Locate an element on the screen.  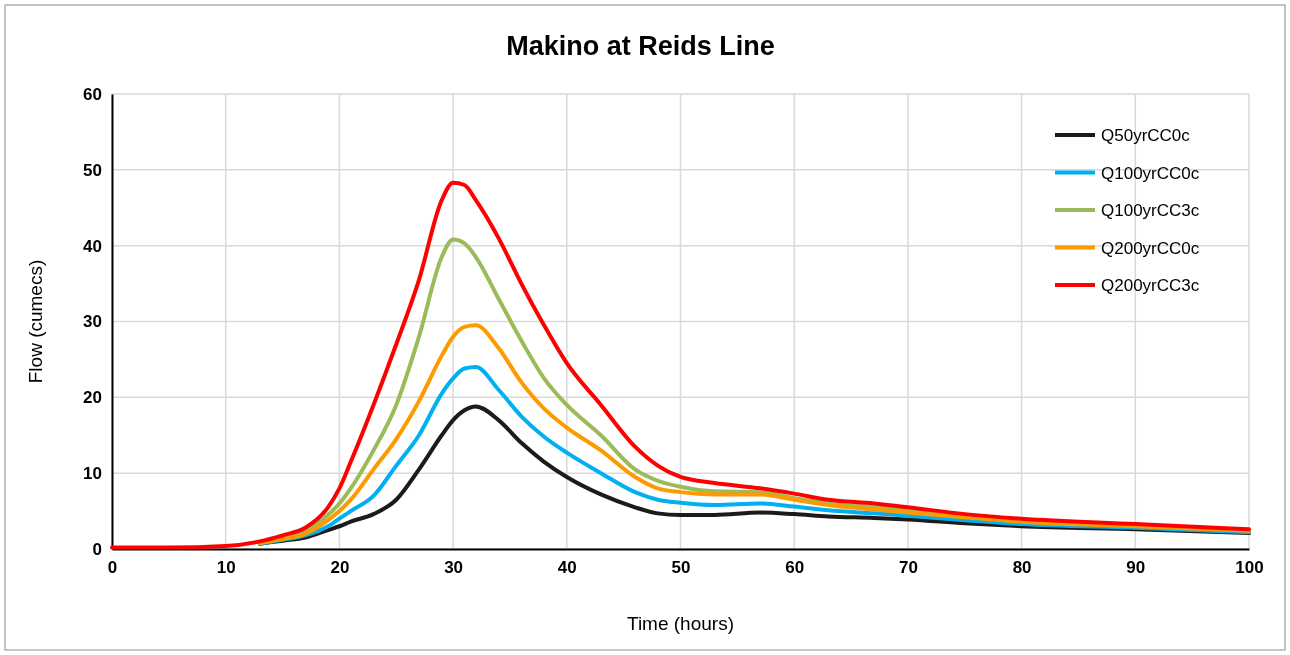
y-tick-label: 30 is located at coordinates (92, 322).